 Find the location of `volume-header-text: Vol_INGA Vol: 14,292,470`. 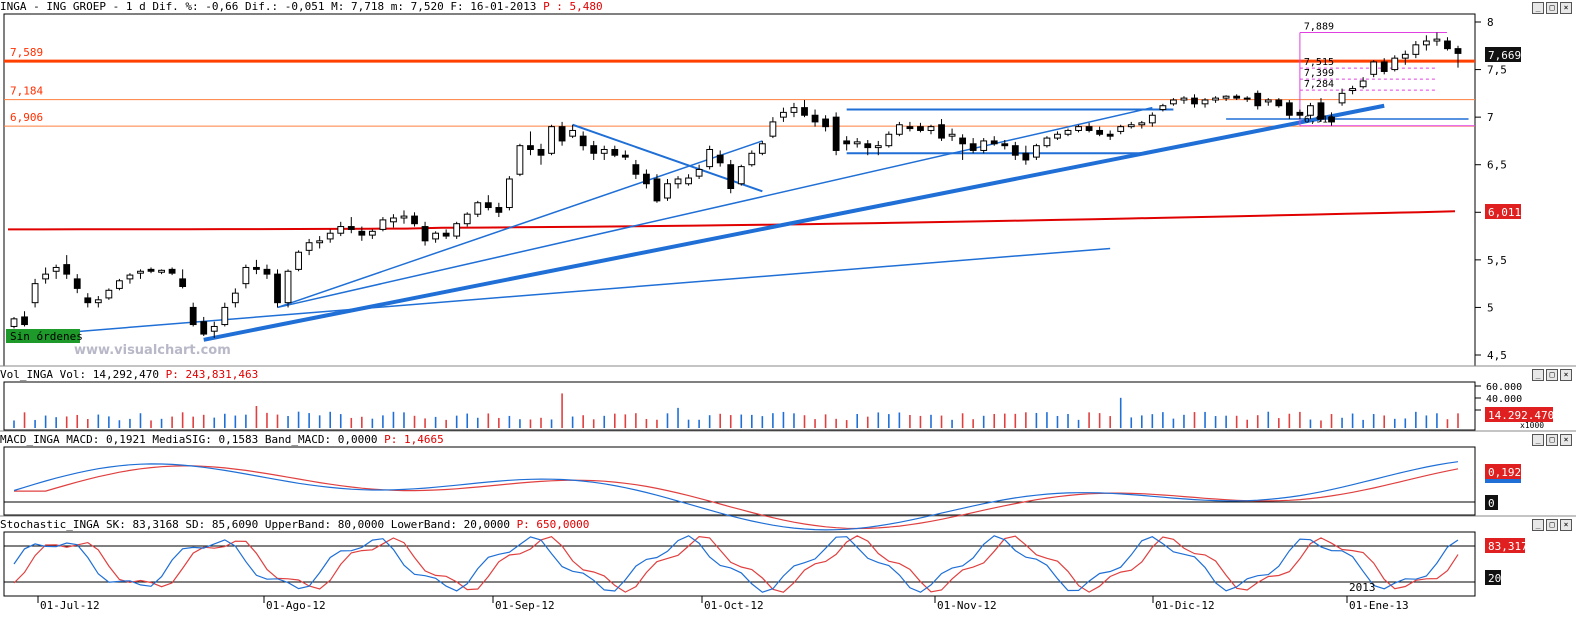

volume-header-text: Vol_INGA Vol: 14,292,470 is located at coordinates (83, 374).